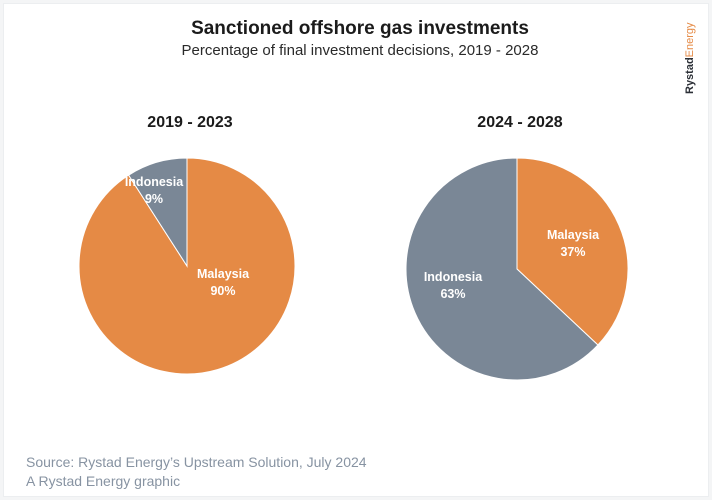 The width and height of the screenshot is (712, 500). I want to click on credit-note: A Rystad Energy graphic, so click(103, 481).